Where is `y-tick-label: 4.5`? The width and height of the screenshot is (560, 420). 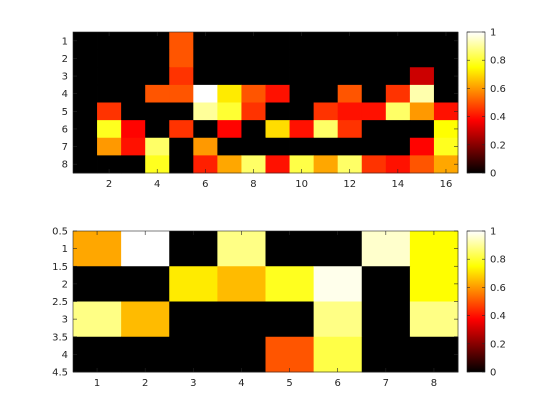
y-tick-label: 4.5 is located at coordinates (60, 373).